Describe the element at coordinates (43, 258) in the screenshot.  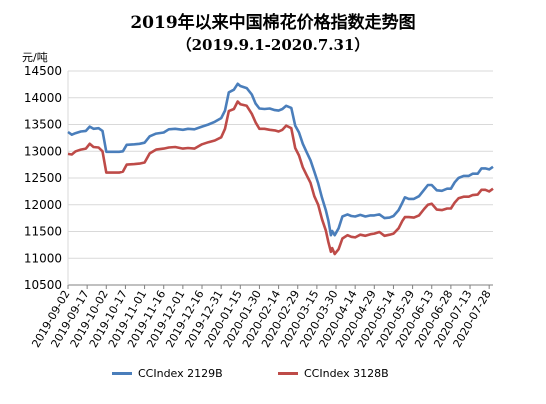
I see `y-tick-label-1: 11000` at that location.